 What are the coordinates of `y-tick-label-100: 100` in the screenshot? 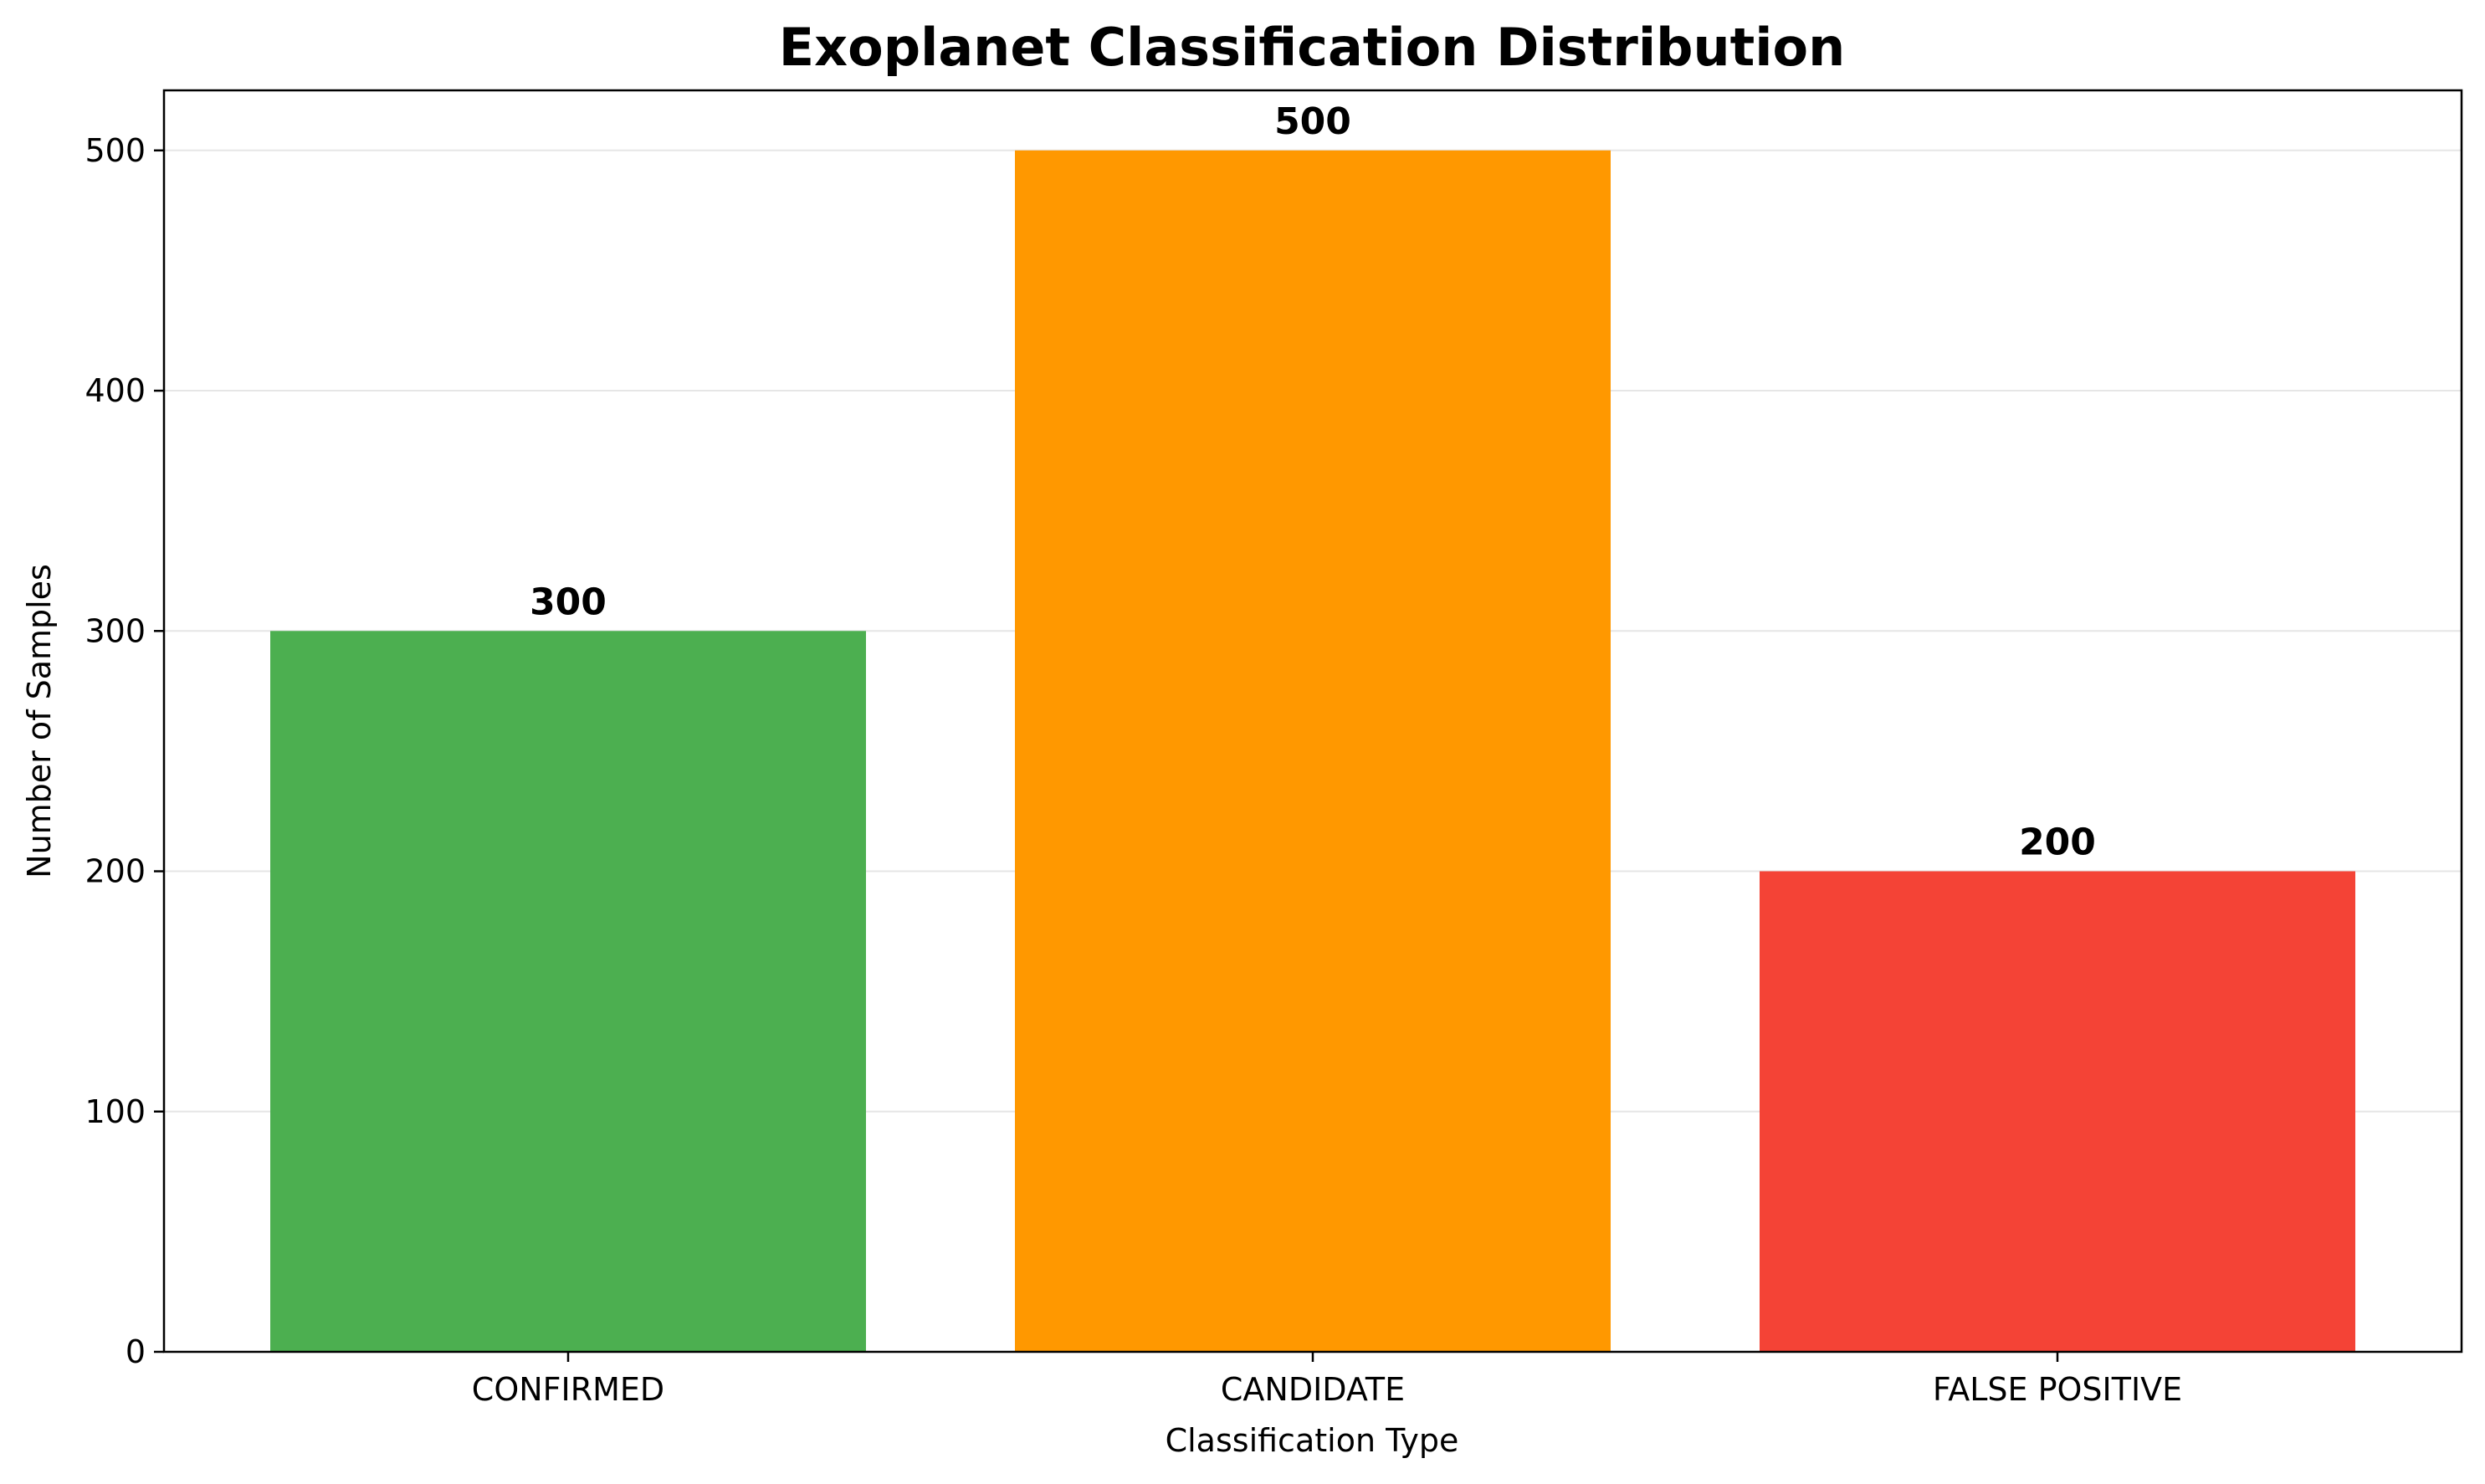 It's located at (116, 1111).